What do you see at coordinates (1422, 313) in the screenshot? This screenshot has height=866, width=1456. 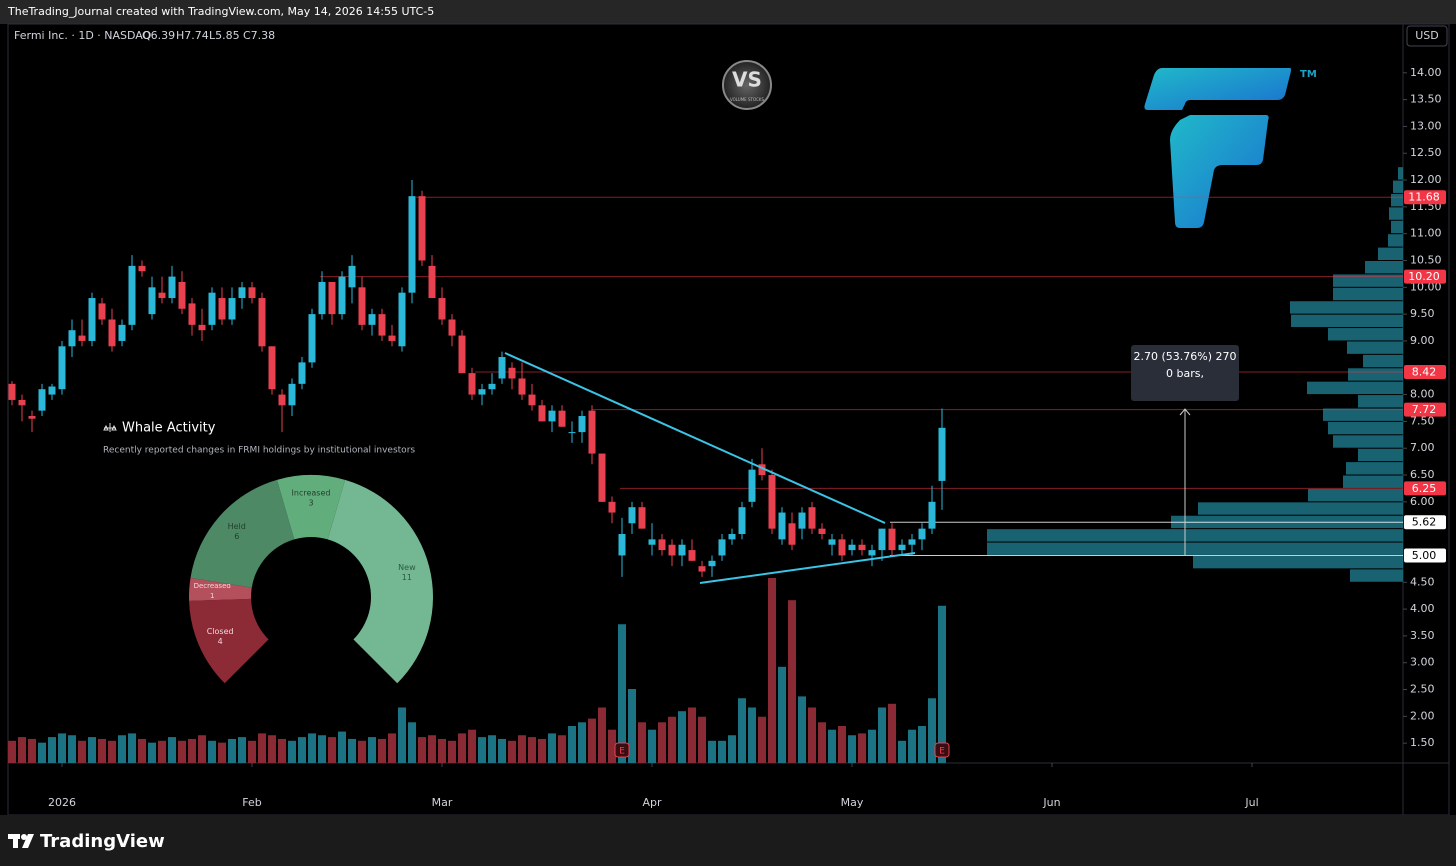 I see `y-tick-label: 9.50` at bounding box center [1422, 313].